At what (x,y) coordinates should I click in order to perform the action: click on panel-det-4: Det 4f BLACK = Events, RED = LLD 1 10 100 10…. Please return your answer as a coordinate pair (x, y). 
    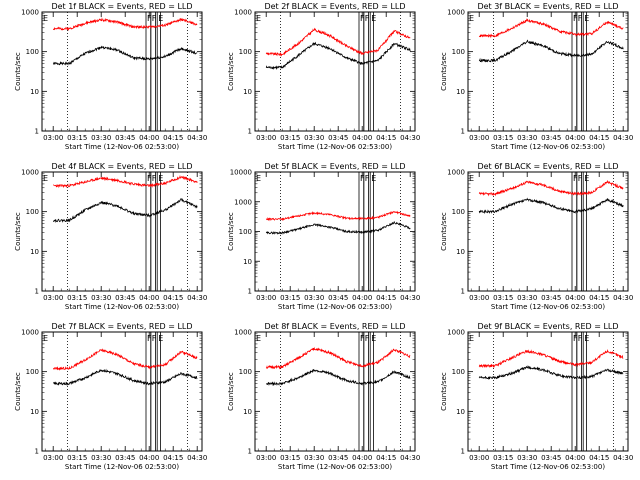
    Looking at the image, I should click on (110, 236).